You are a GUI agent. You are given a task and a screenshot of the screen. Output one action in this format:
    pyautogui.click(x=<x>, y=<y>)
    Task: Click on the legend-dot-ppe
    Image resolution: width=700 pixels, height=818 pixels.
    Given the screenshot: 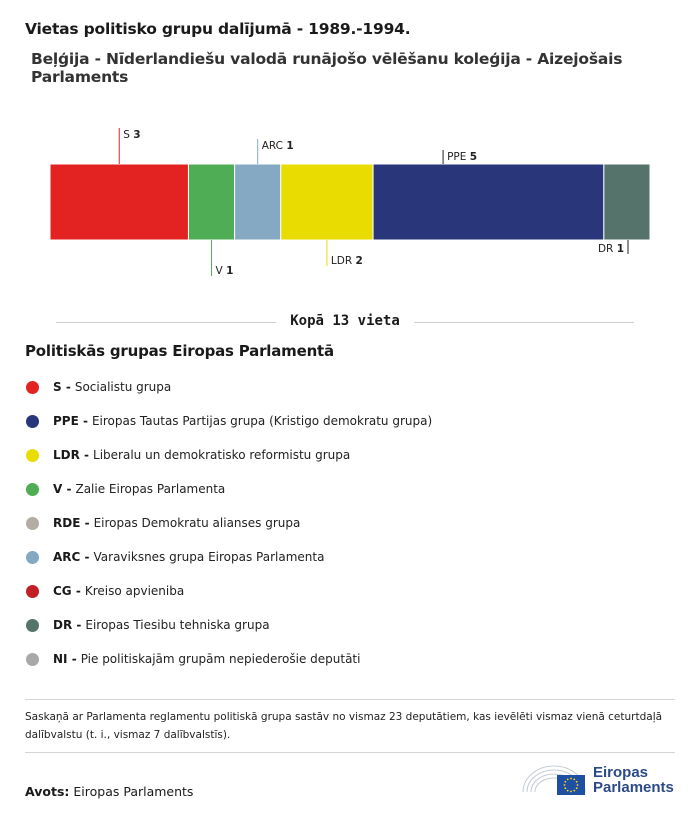 What is the action you would take?
    pyautogui.click(x=32, y=421)
    